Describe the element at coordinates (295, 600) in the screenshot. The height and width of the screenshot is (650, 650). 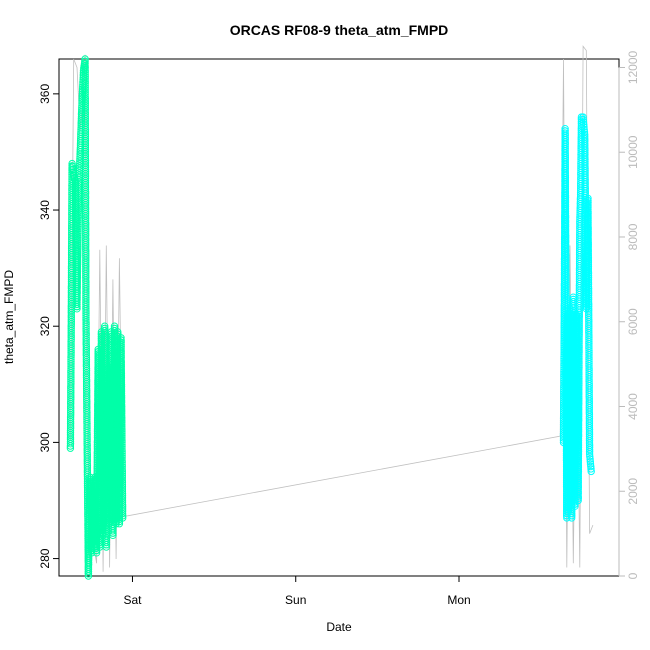
I see `bottom-tick-label: Sun` at that location.